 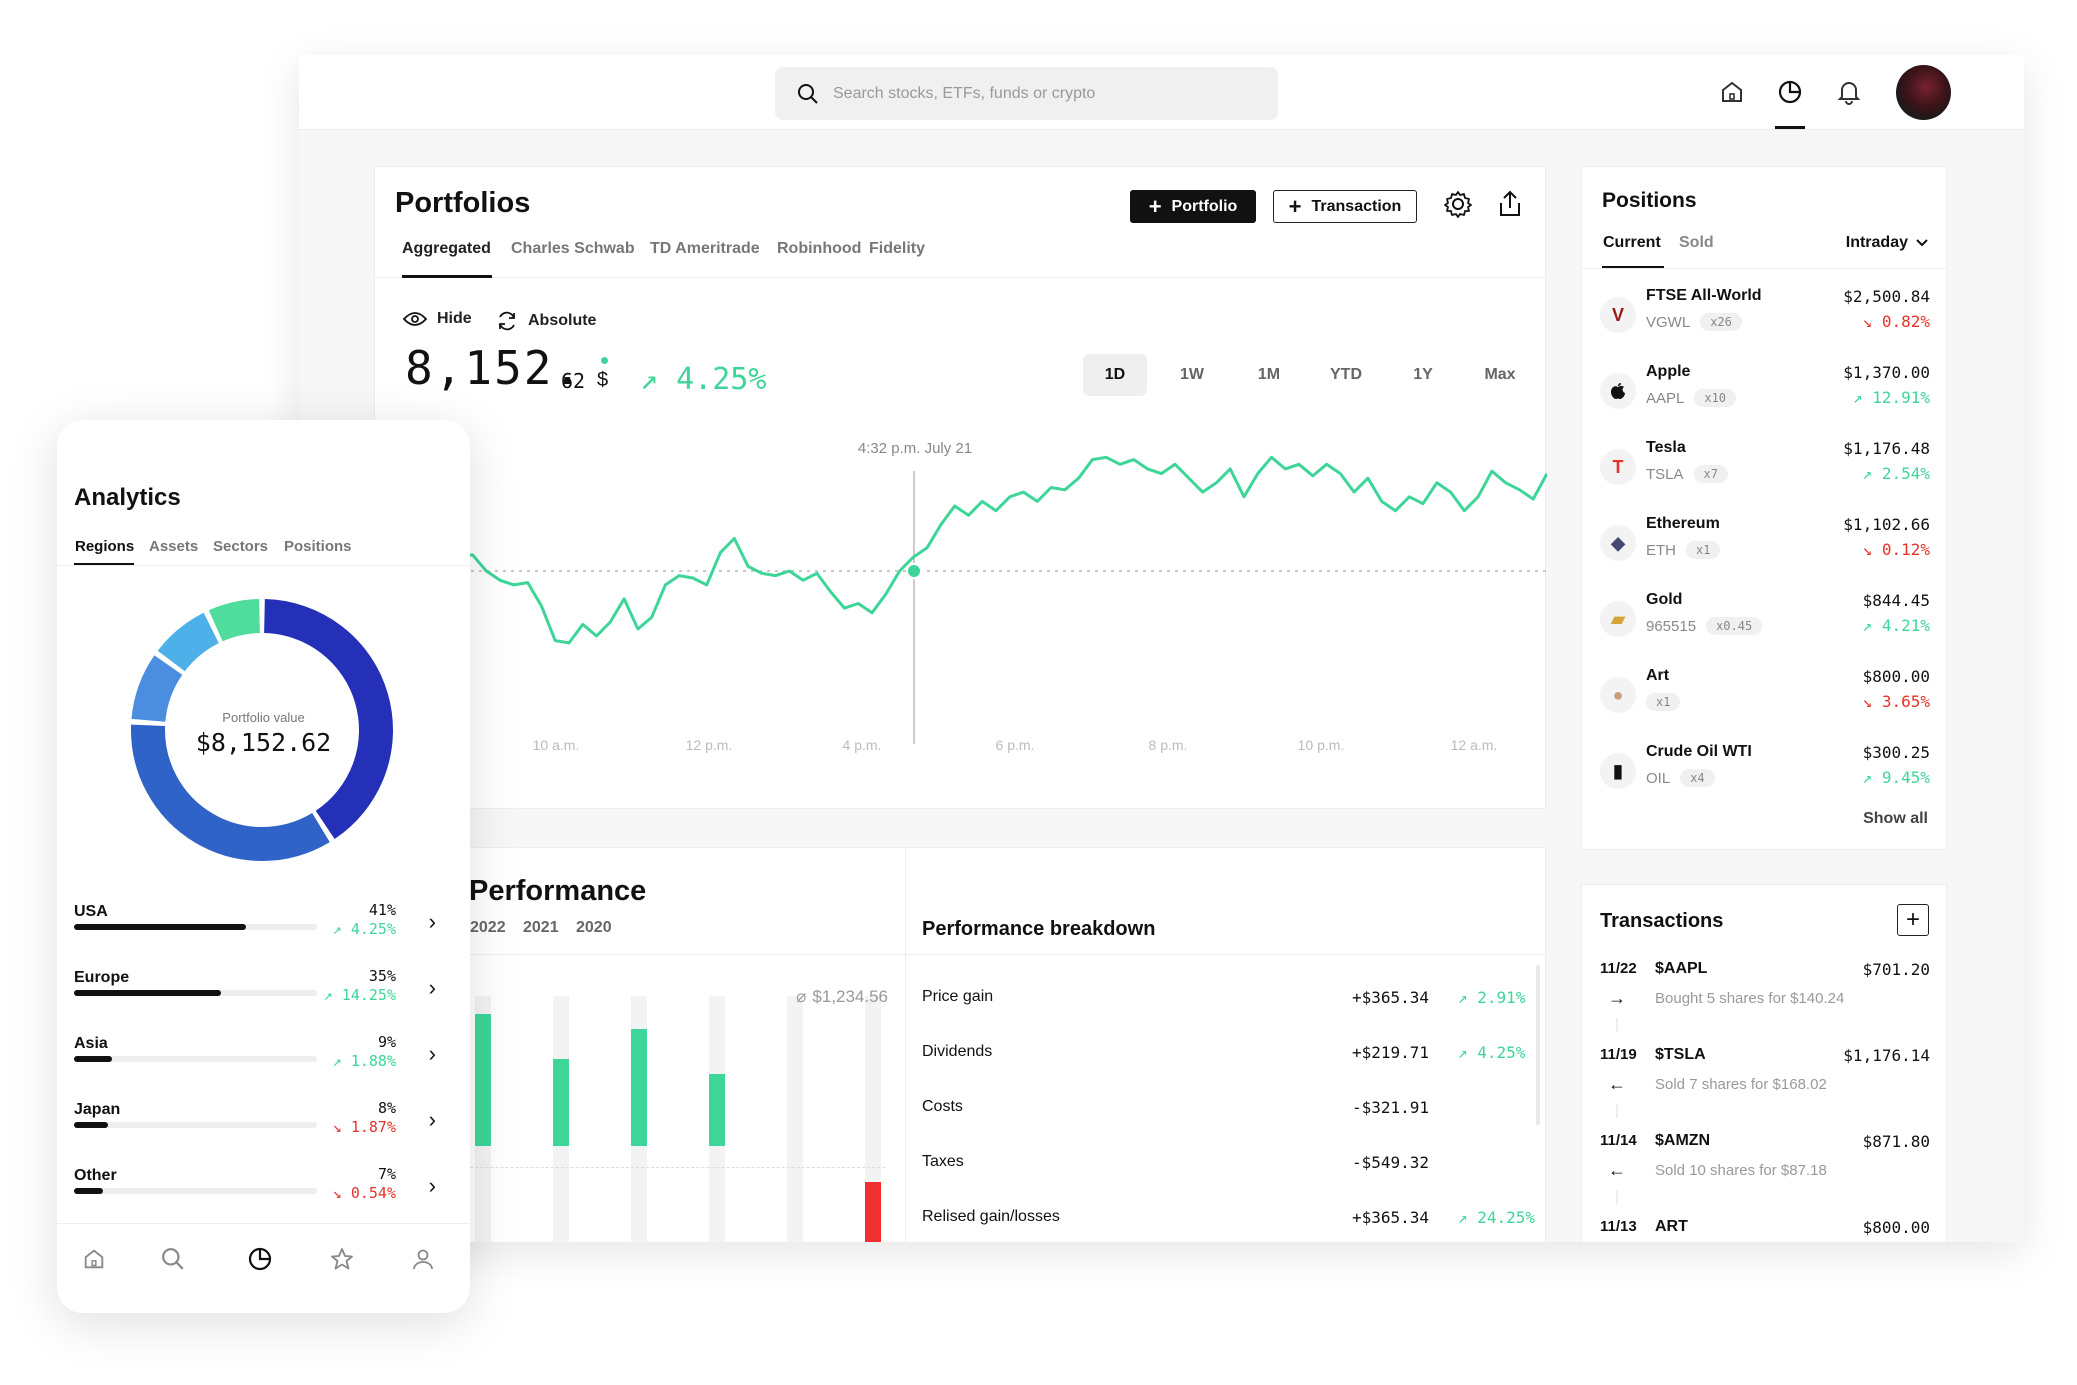 What do you see at coordinates (1671, 626) in the screenshot?
I see `position-ticker: 965515` at bounding box center [1671, 626].